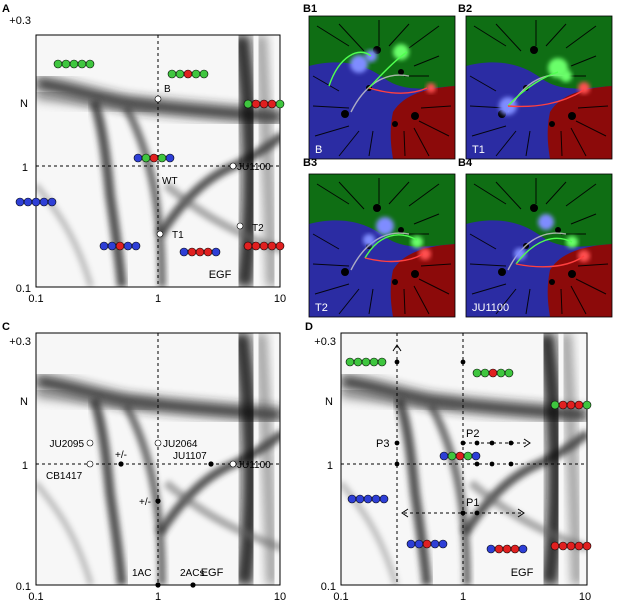 The image size is (617, 603). I want to click on panel-a-xtick-1: 1, so click(158, 299).